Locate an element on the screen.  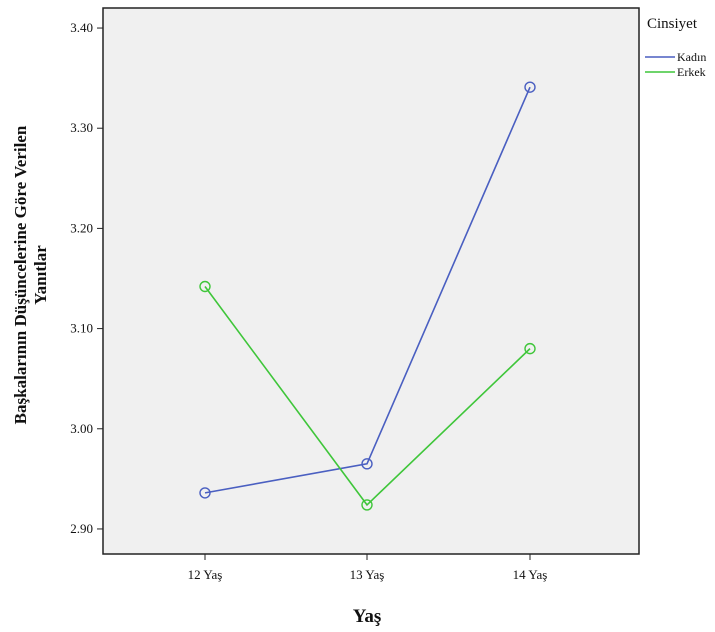
legend-entry: Erkek is located at coordinates (691, 72).